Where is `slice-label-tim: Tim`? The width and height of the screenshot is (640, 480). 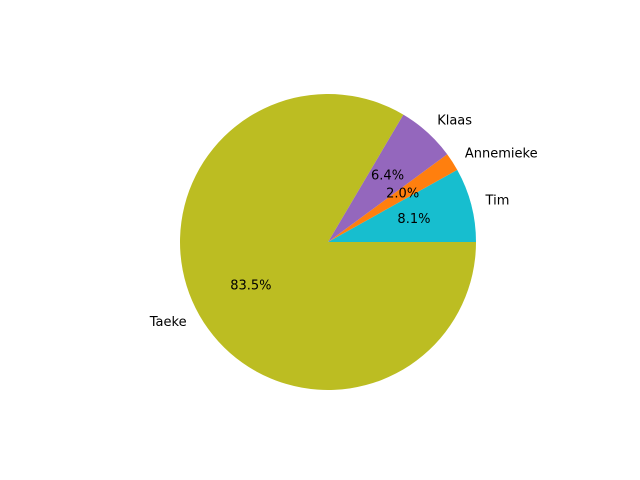
slice-label-tim: Tim is located at coordinates (497, 201).